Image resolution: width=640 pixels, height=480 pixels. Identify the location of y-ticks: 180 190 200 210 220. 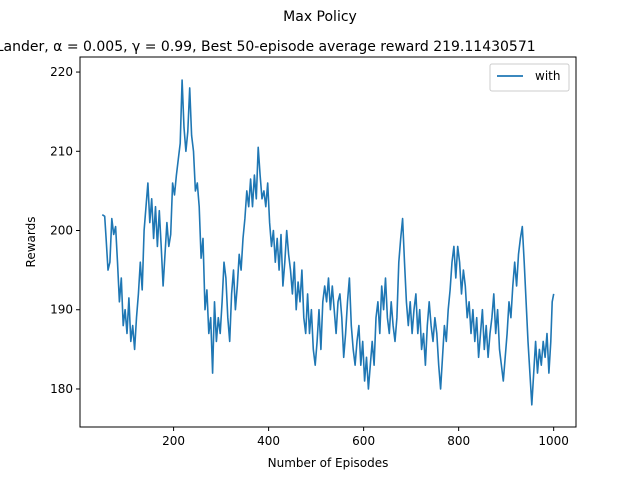
(65, 230).